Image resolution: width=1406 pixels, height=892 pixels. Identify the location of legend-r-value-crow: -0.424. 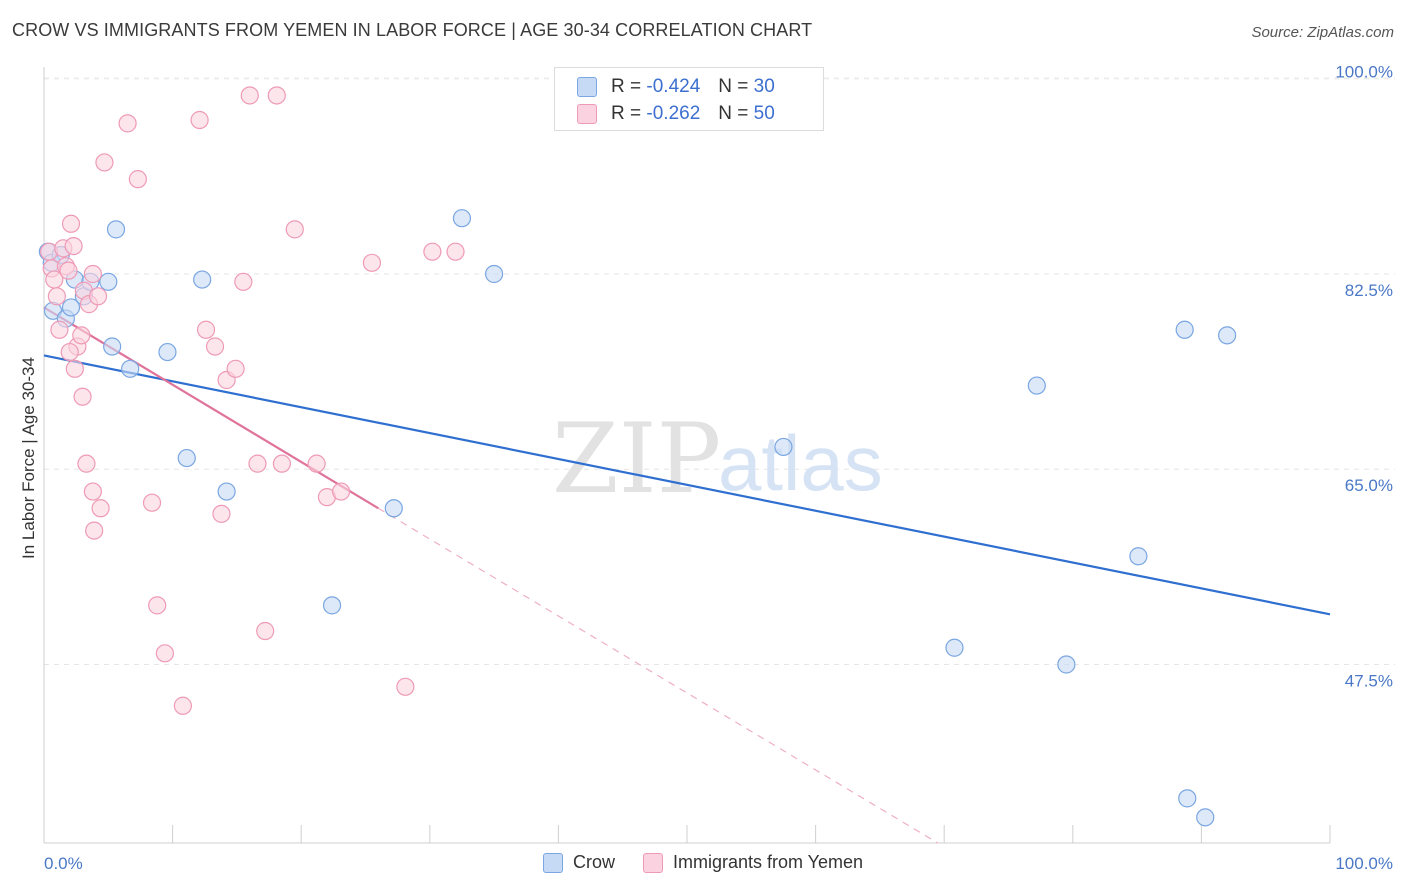
(673, 86).